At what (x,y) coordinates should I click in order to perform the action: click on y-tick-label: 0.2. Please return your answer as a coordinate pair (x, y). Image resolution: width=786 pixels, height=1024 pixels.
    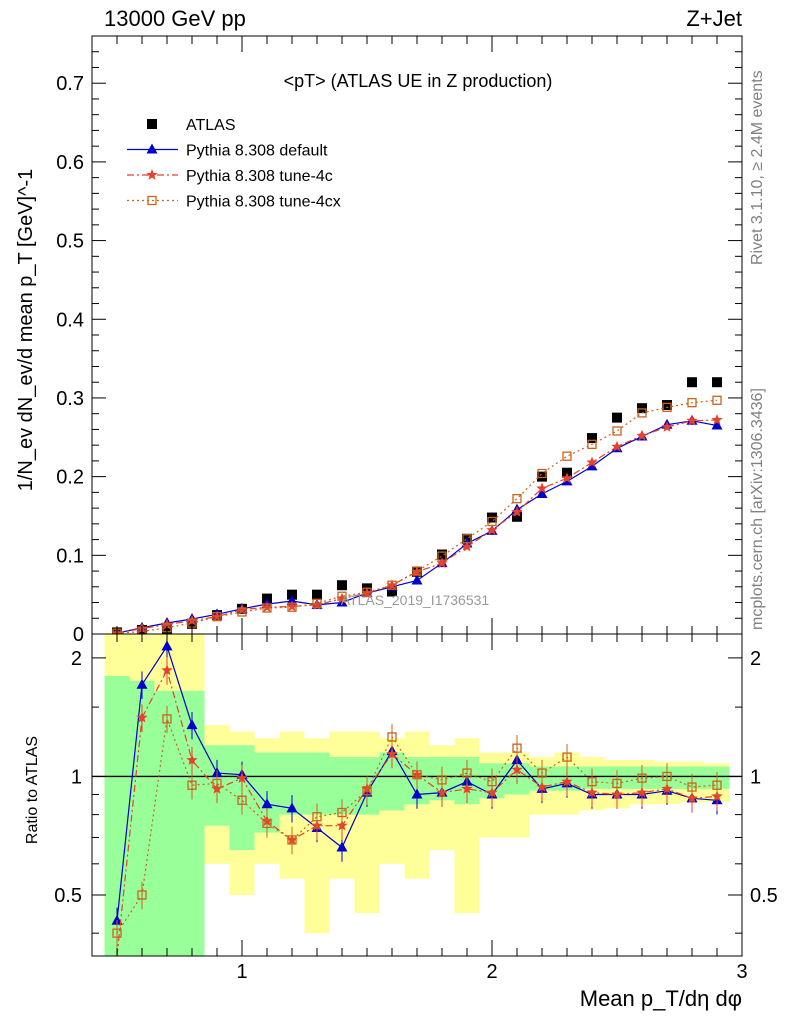
    Looking at the image, I should click on (70, 478).